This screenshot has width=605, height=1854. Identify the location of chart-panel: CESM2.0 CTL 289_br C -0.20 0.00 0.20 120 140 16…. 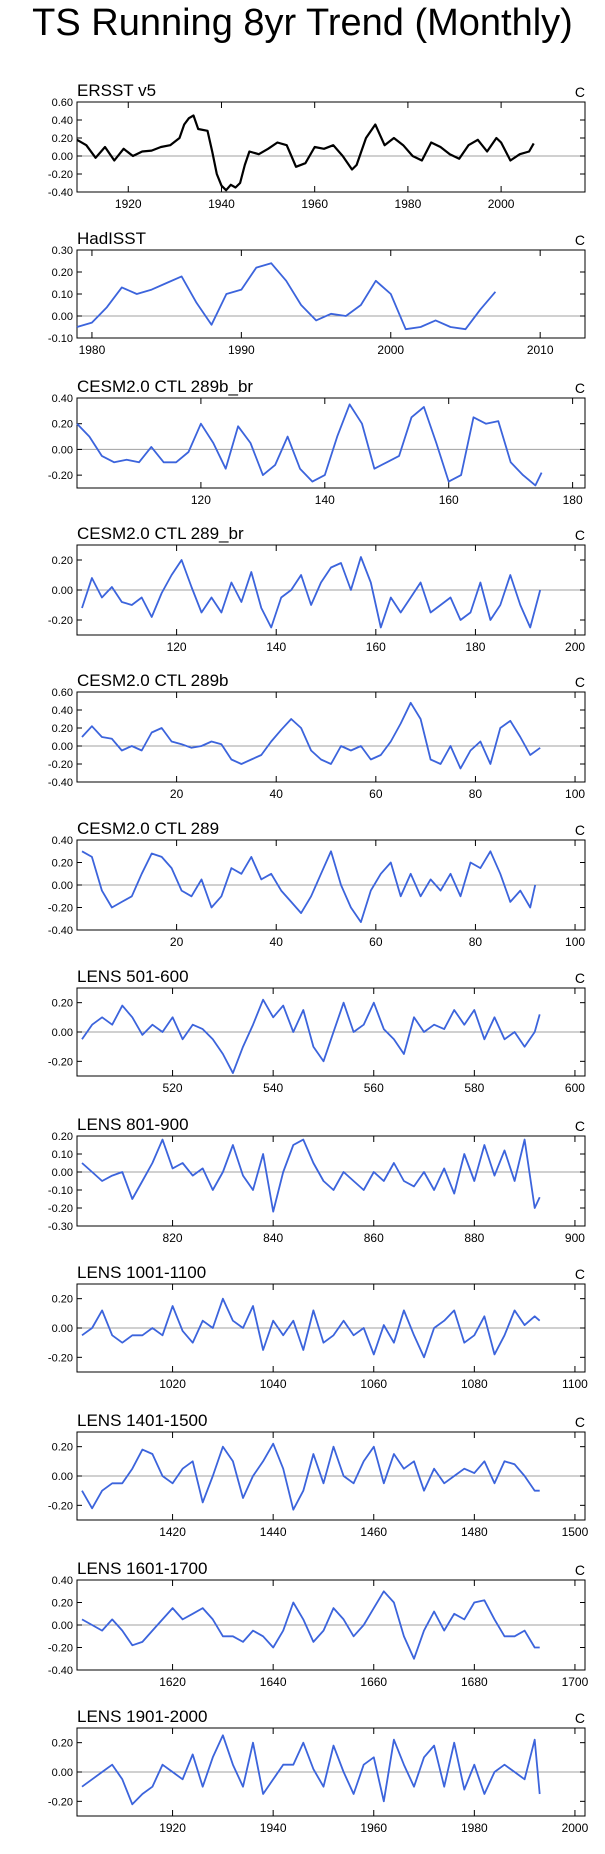
(317, 589).